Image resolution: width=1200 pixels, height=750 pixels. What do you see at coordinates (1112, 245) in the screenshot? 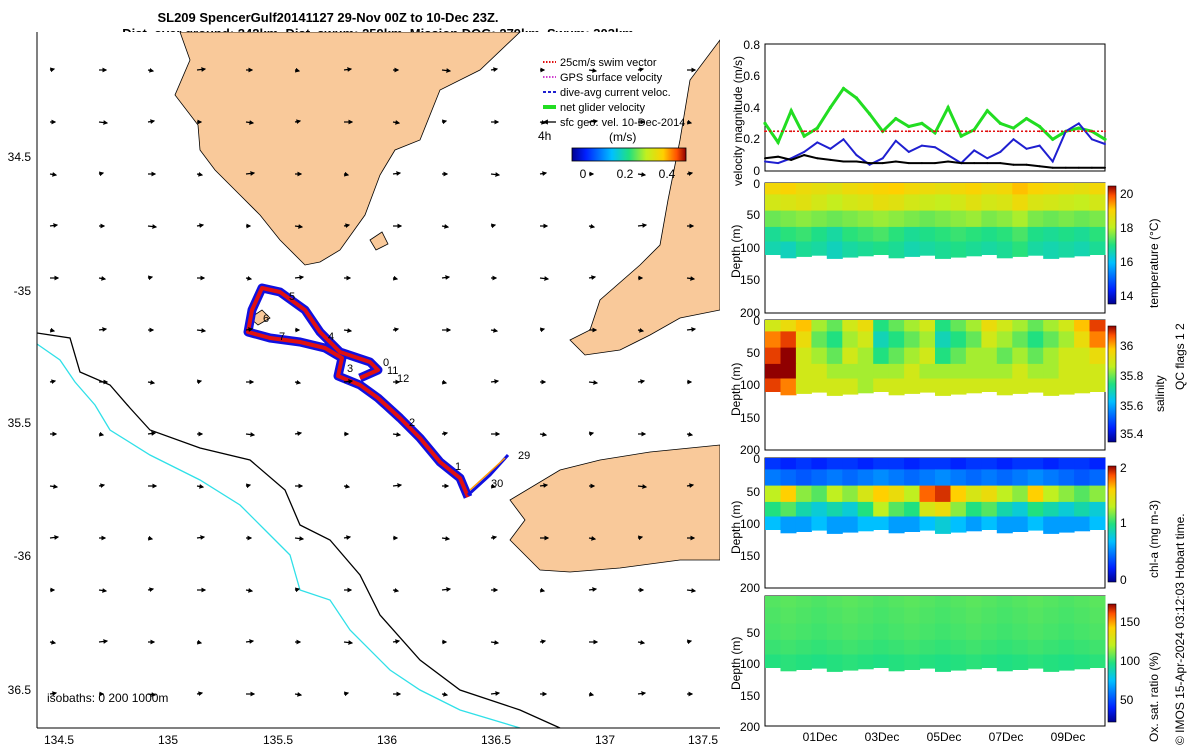
I see `temperature-colorbar` at bounding box center [1112, 245].